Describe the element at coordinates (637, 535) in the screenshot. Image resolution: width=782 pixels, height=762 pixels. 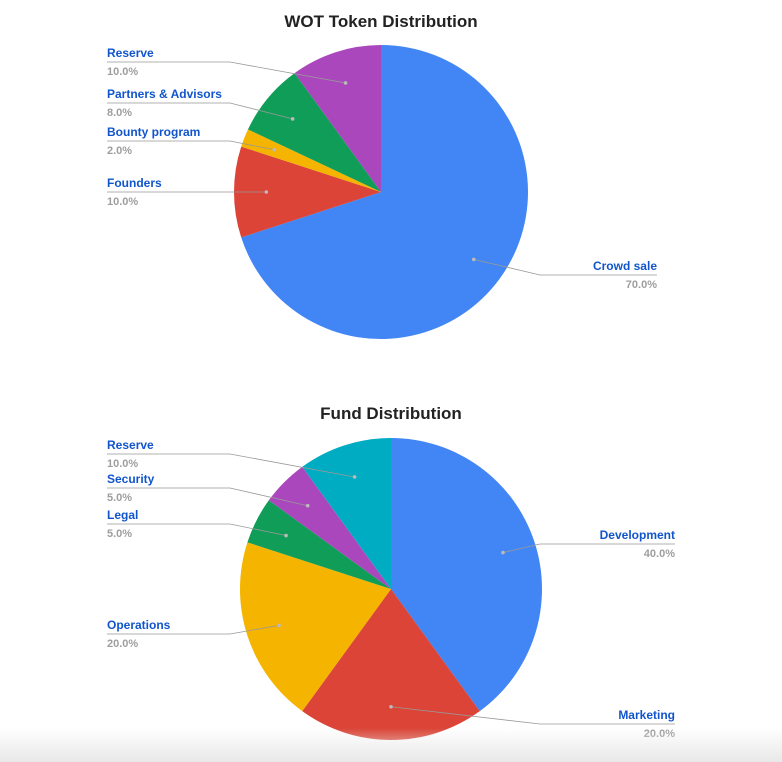
I see `slice-label: Development` at that location.